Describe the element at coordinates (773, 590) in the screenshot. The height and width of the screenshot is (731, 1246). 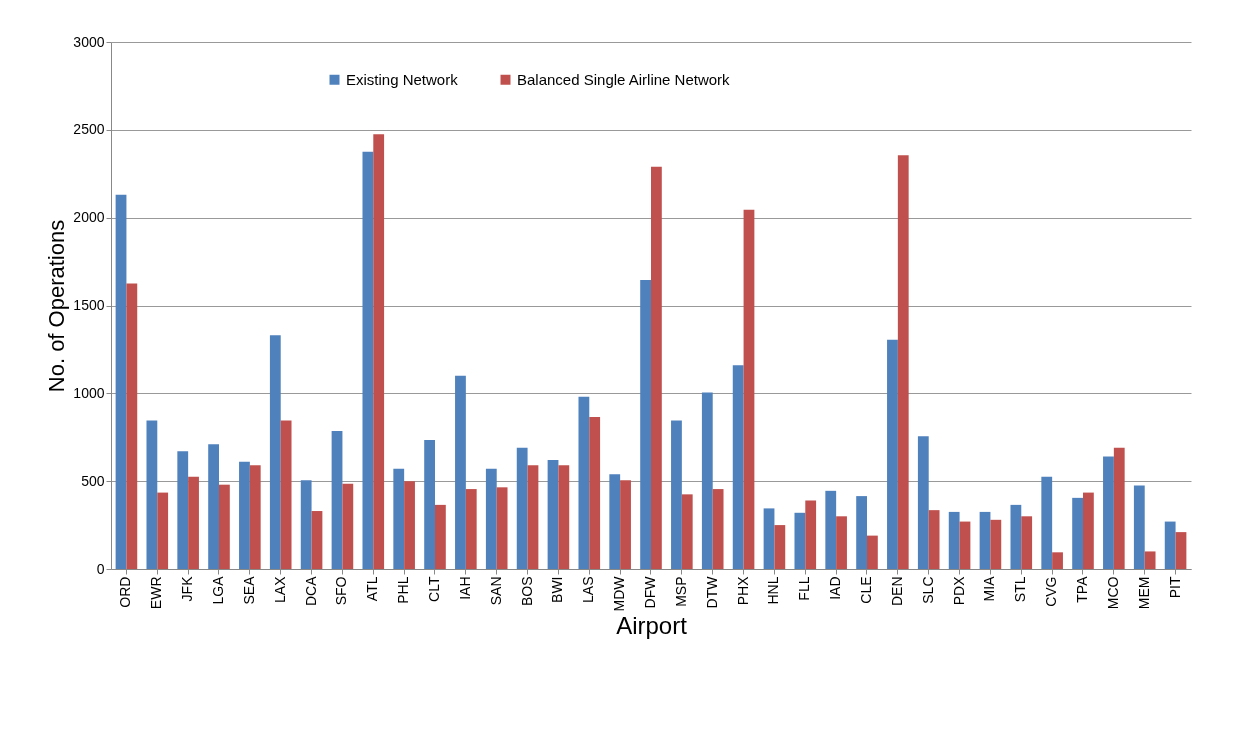
I see `x-tick-label: HNL` at that location.